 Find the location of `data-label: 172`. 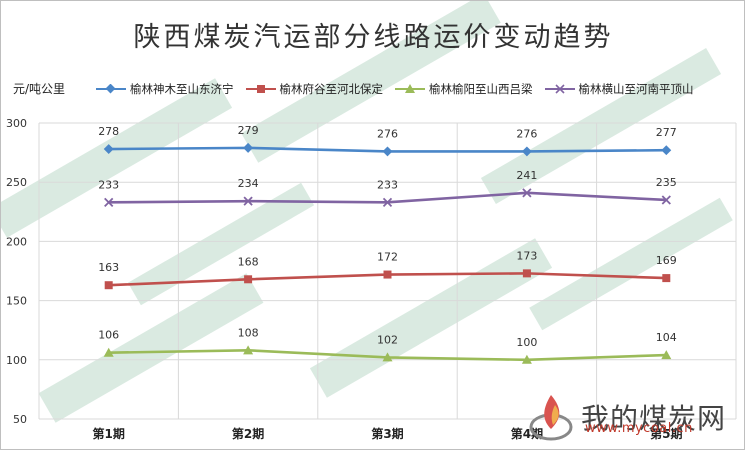

data-label: 172 is located at coordinates (387, 257).